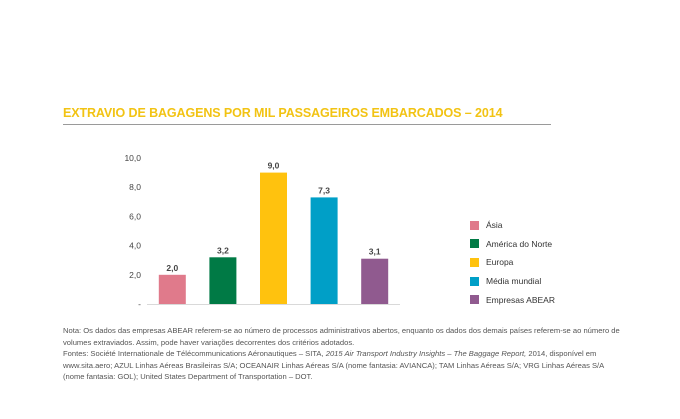 Image resolution: width=680 pixels, height=419 pixels. Describe the element at coordinates (375, 252) in the screenshot. I see `bar-value-label: 3,1` at that location.